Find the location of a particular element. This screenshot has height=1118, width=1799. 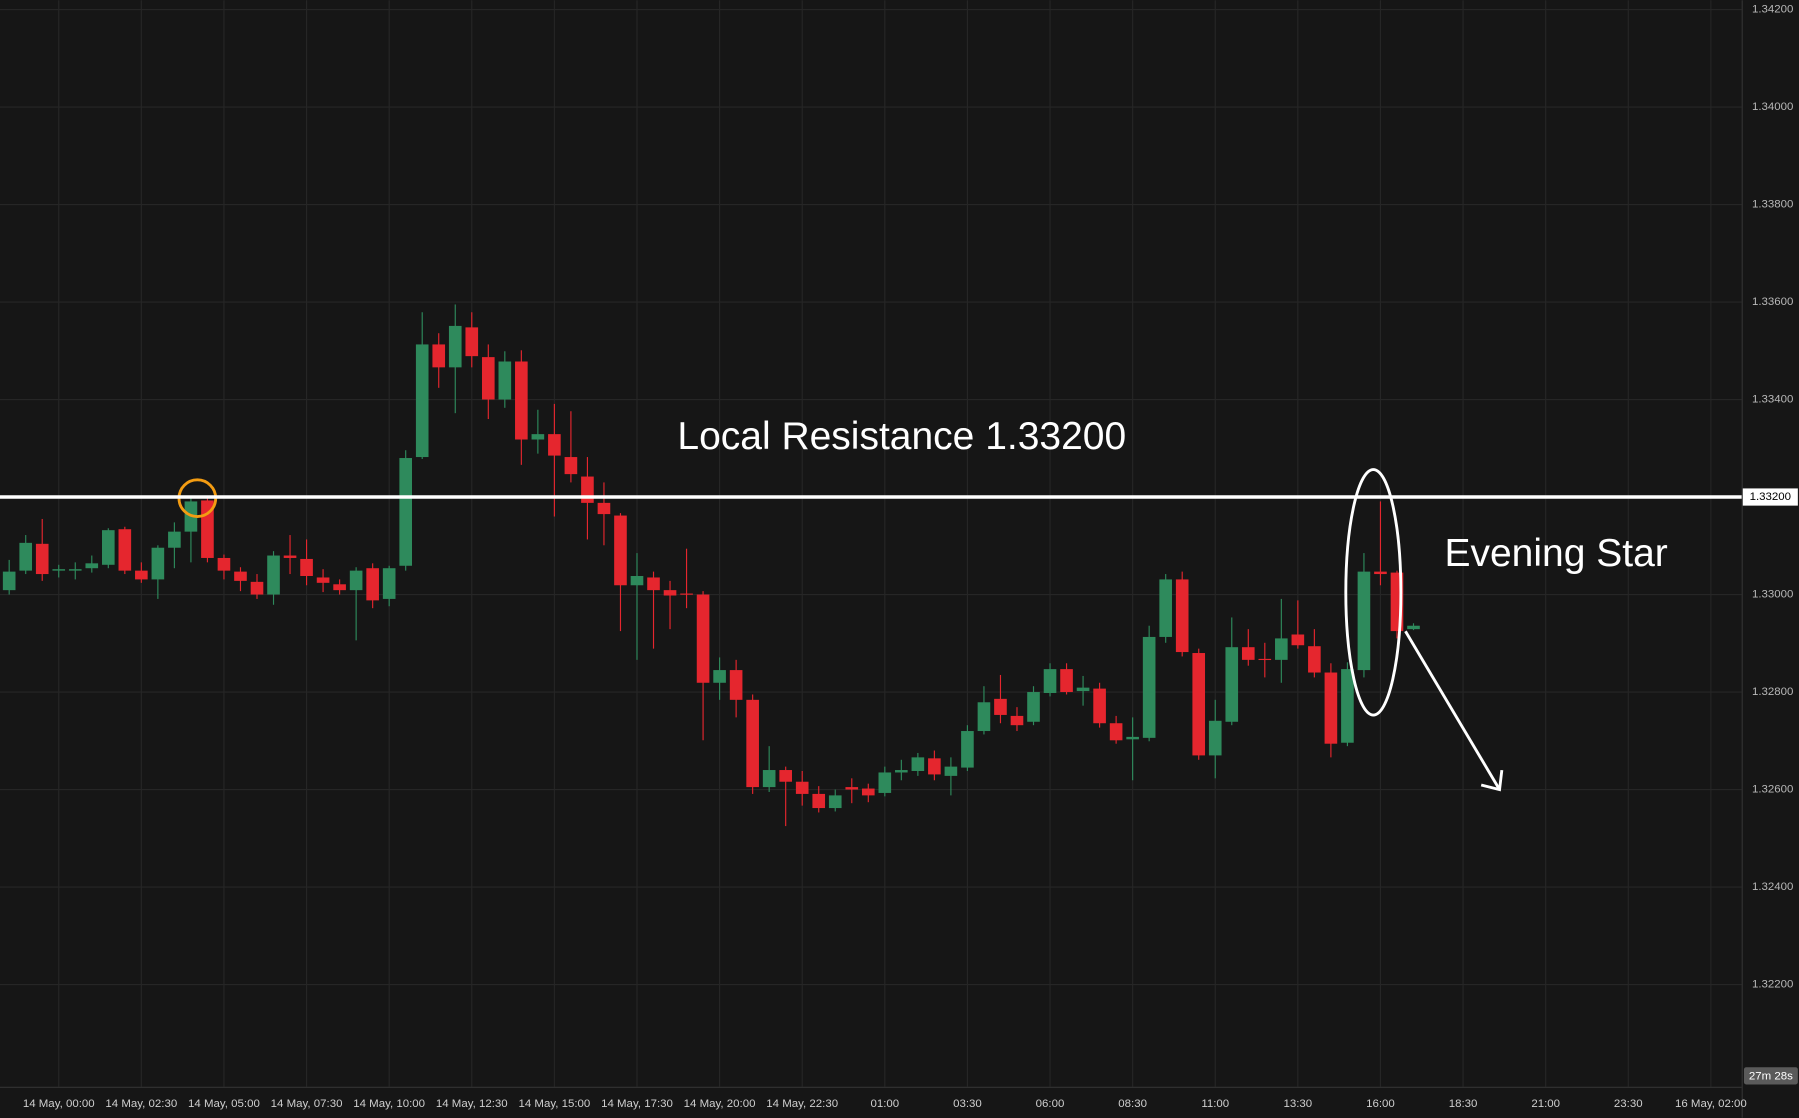

x-tick-label: 23:30 is located at coordinates (1628, 1104).